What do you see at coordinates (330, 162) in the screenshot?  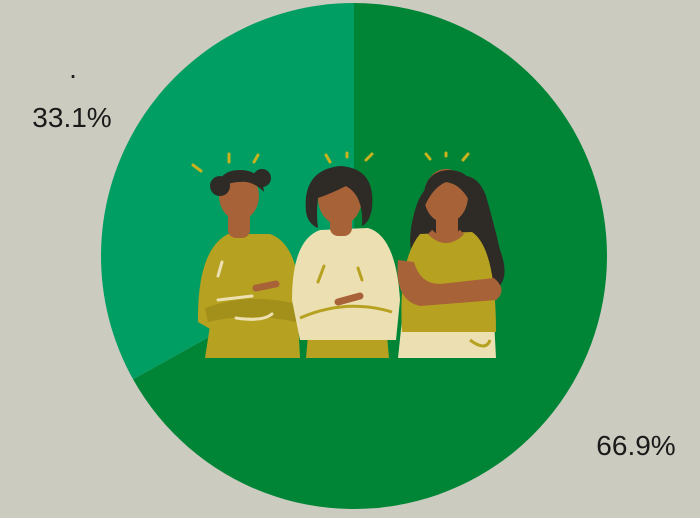 I see `sparkle-icon` at bounding box center [330, 162].